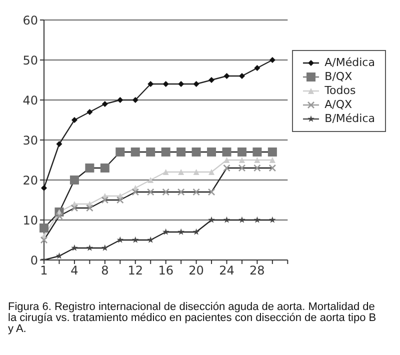 Image resolution: width=400 pixels, height=355 pixels. I want to click on y-tick-label: 60, so click(30, 20).